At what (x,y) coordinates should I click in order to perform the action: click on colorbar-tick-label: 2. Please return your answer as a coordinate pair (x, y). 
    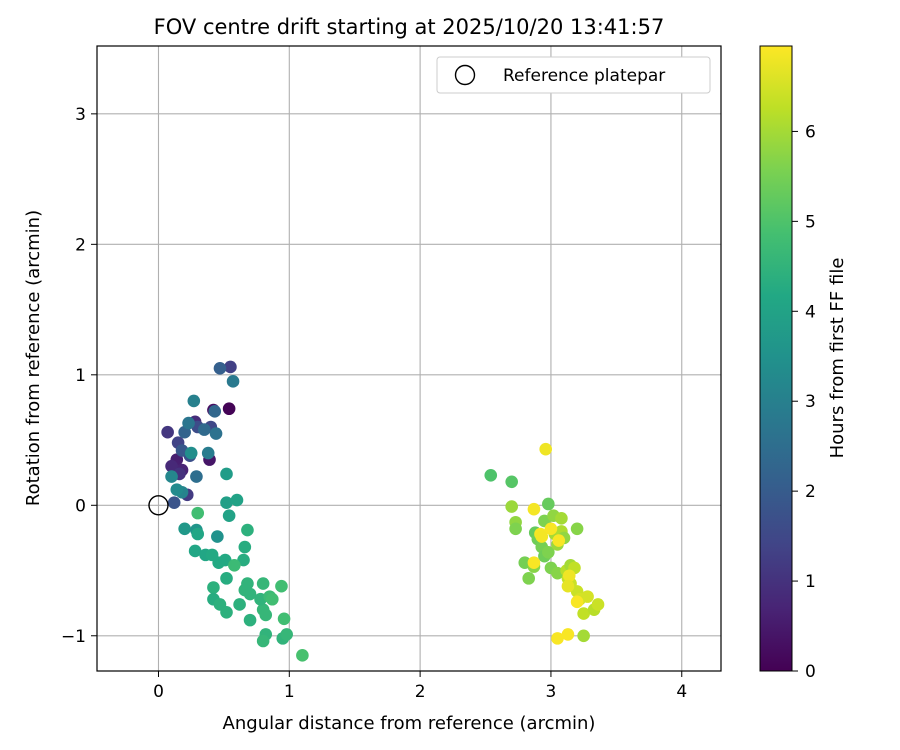
    Looking at the image, I should click on (810, 492).